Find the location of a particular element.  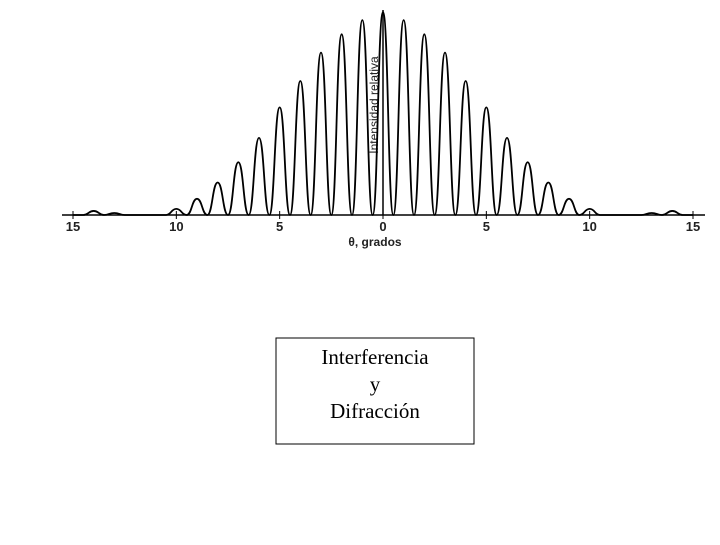

caption-box is located at coordinates (375, 391).